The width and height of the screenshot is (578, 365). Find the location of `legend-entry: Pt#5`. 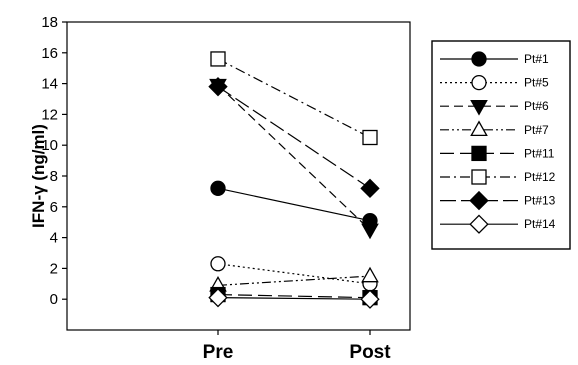

legend-entry: Pt#5 is located at coordinates (494, 82).